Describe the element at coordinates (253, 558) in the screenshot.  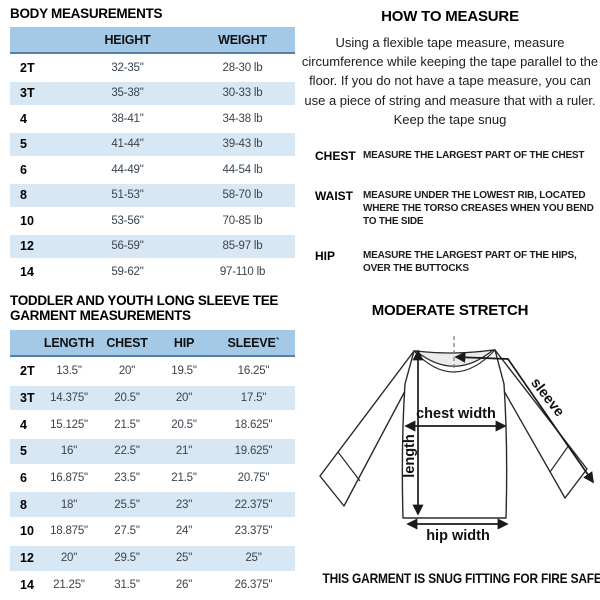
I see `sleeve-cell: 25"` at that location.